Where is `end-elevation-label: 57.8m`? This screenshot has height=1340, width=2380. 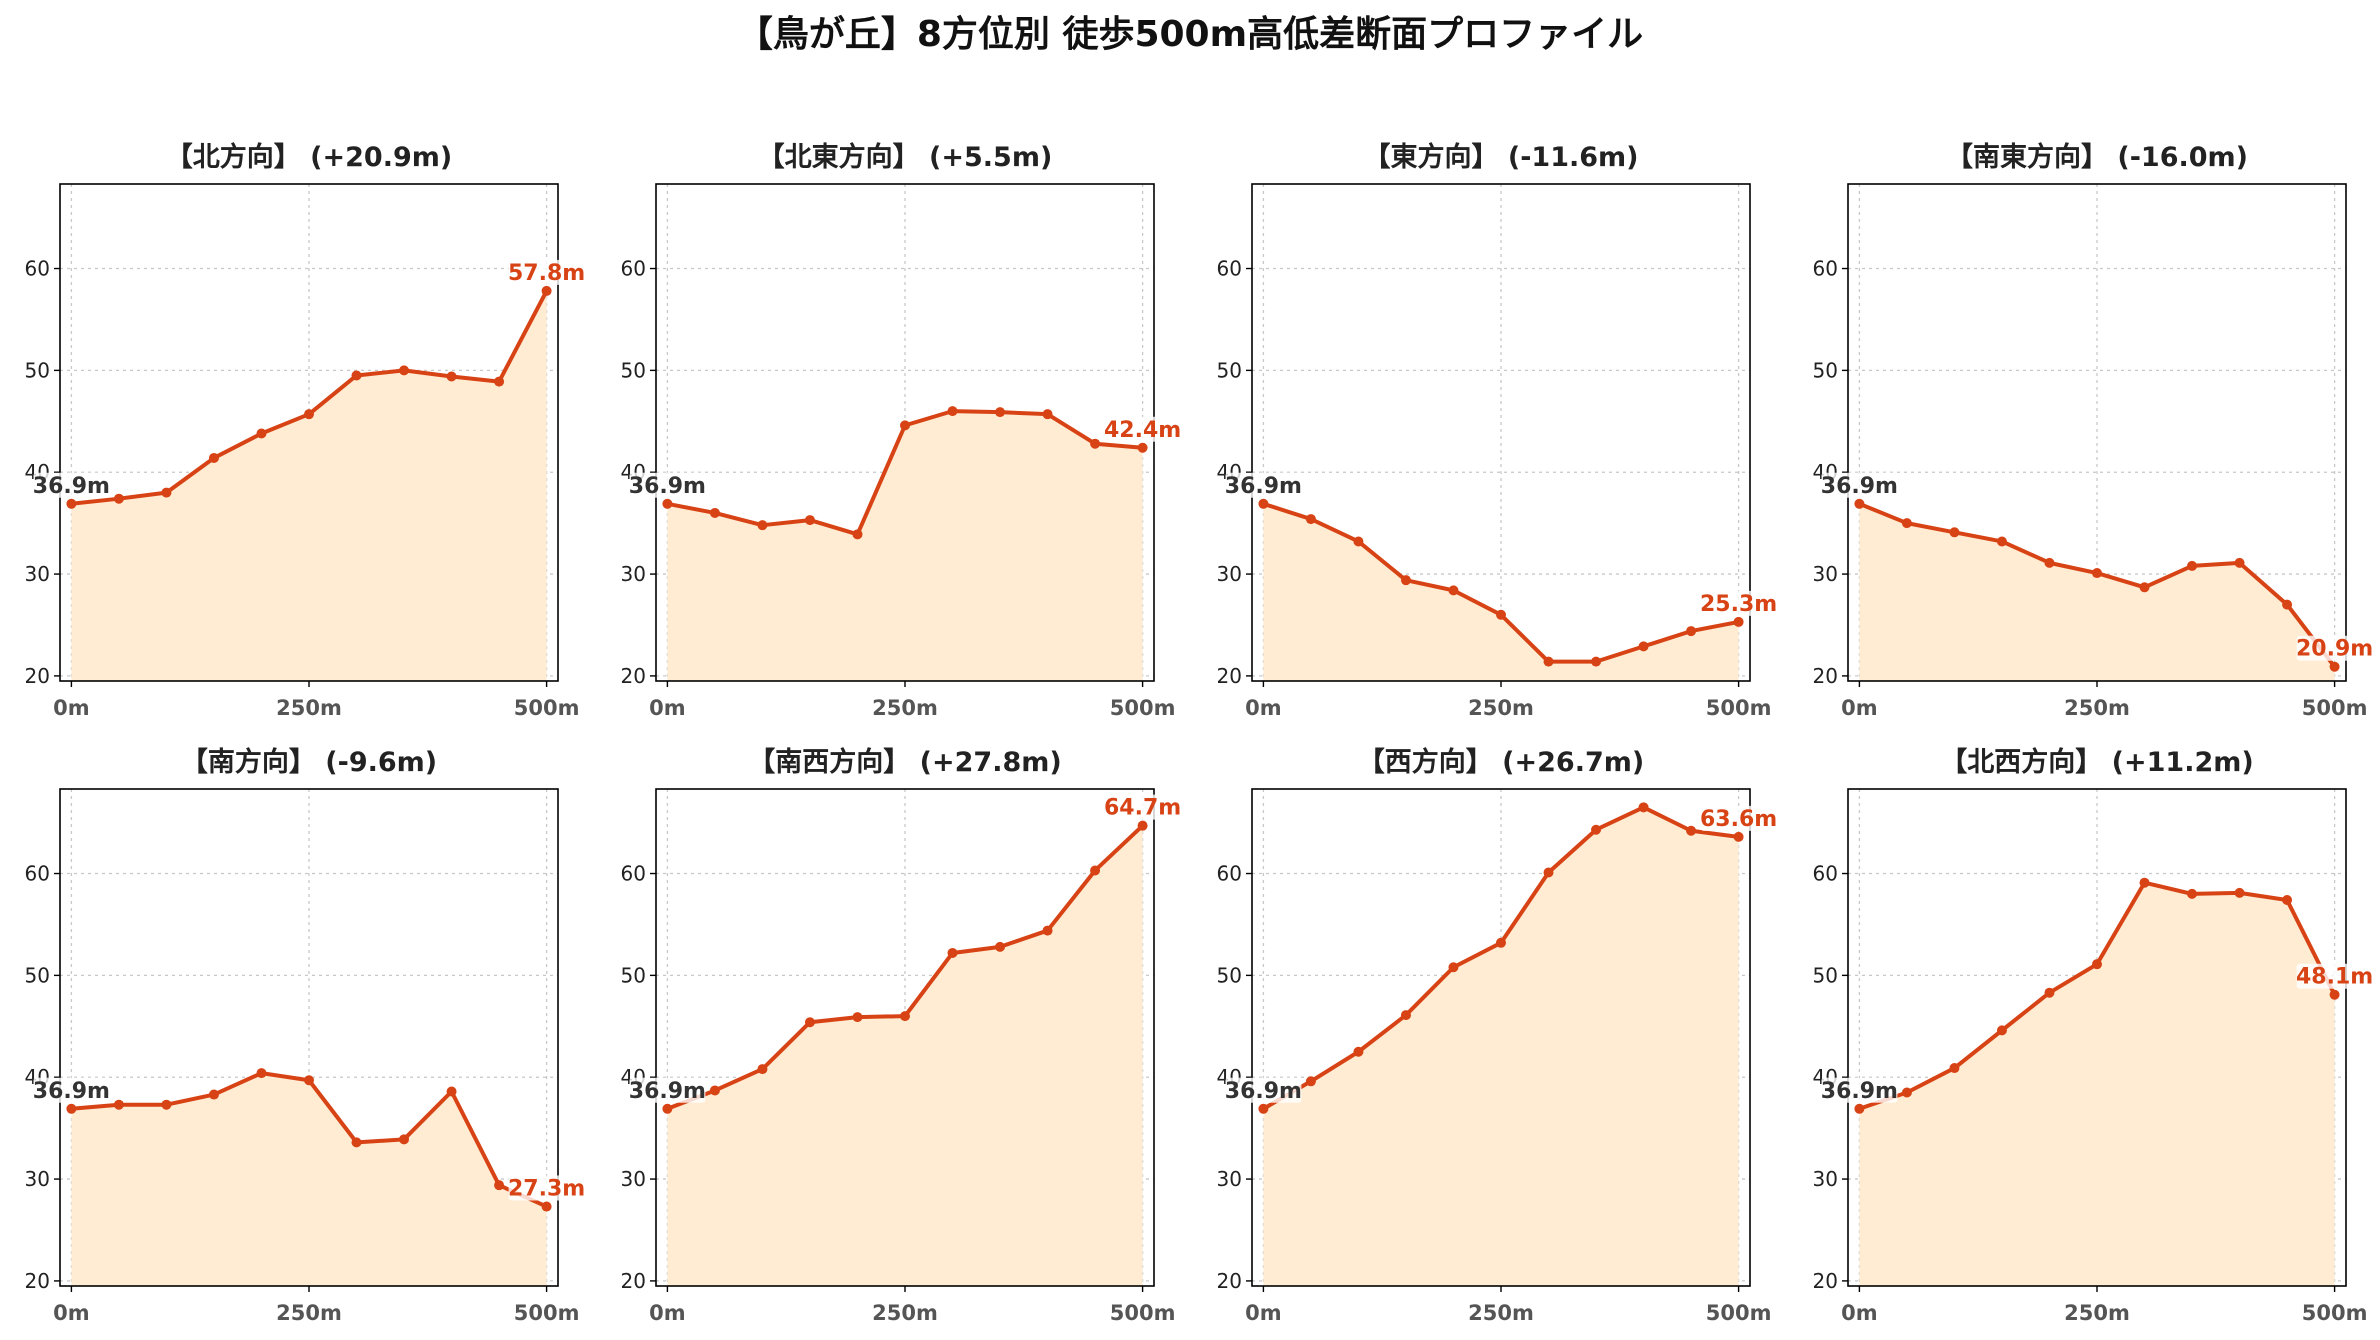 end-elevation-label: 57.8m is located at coordinates (546, 273).